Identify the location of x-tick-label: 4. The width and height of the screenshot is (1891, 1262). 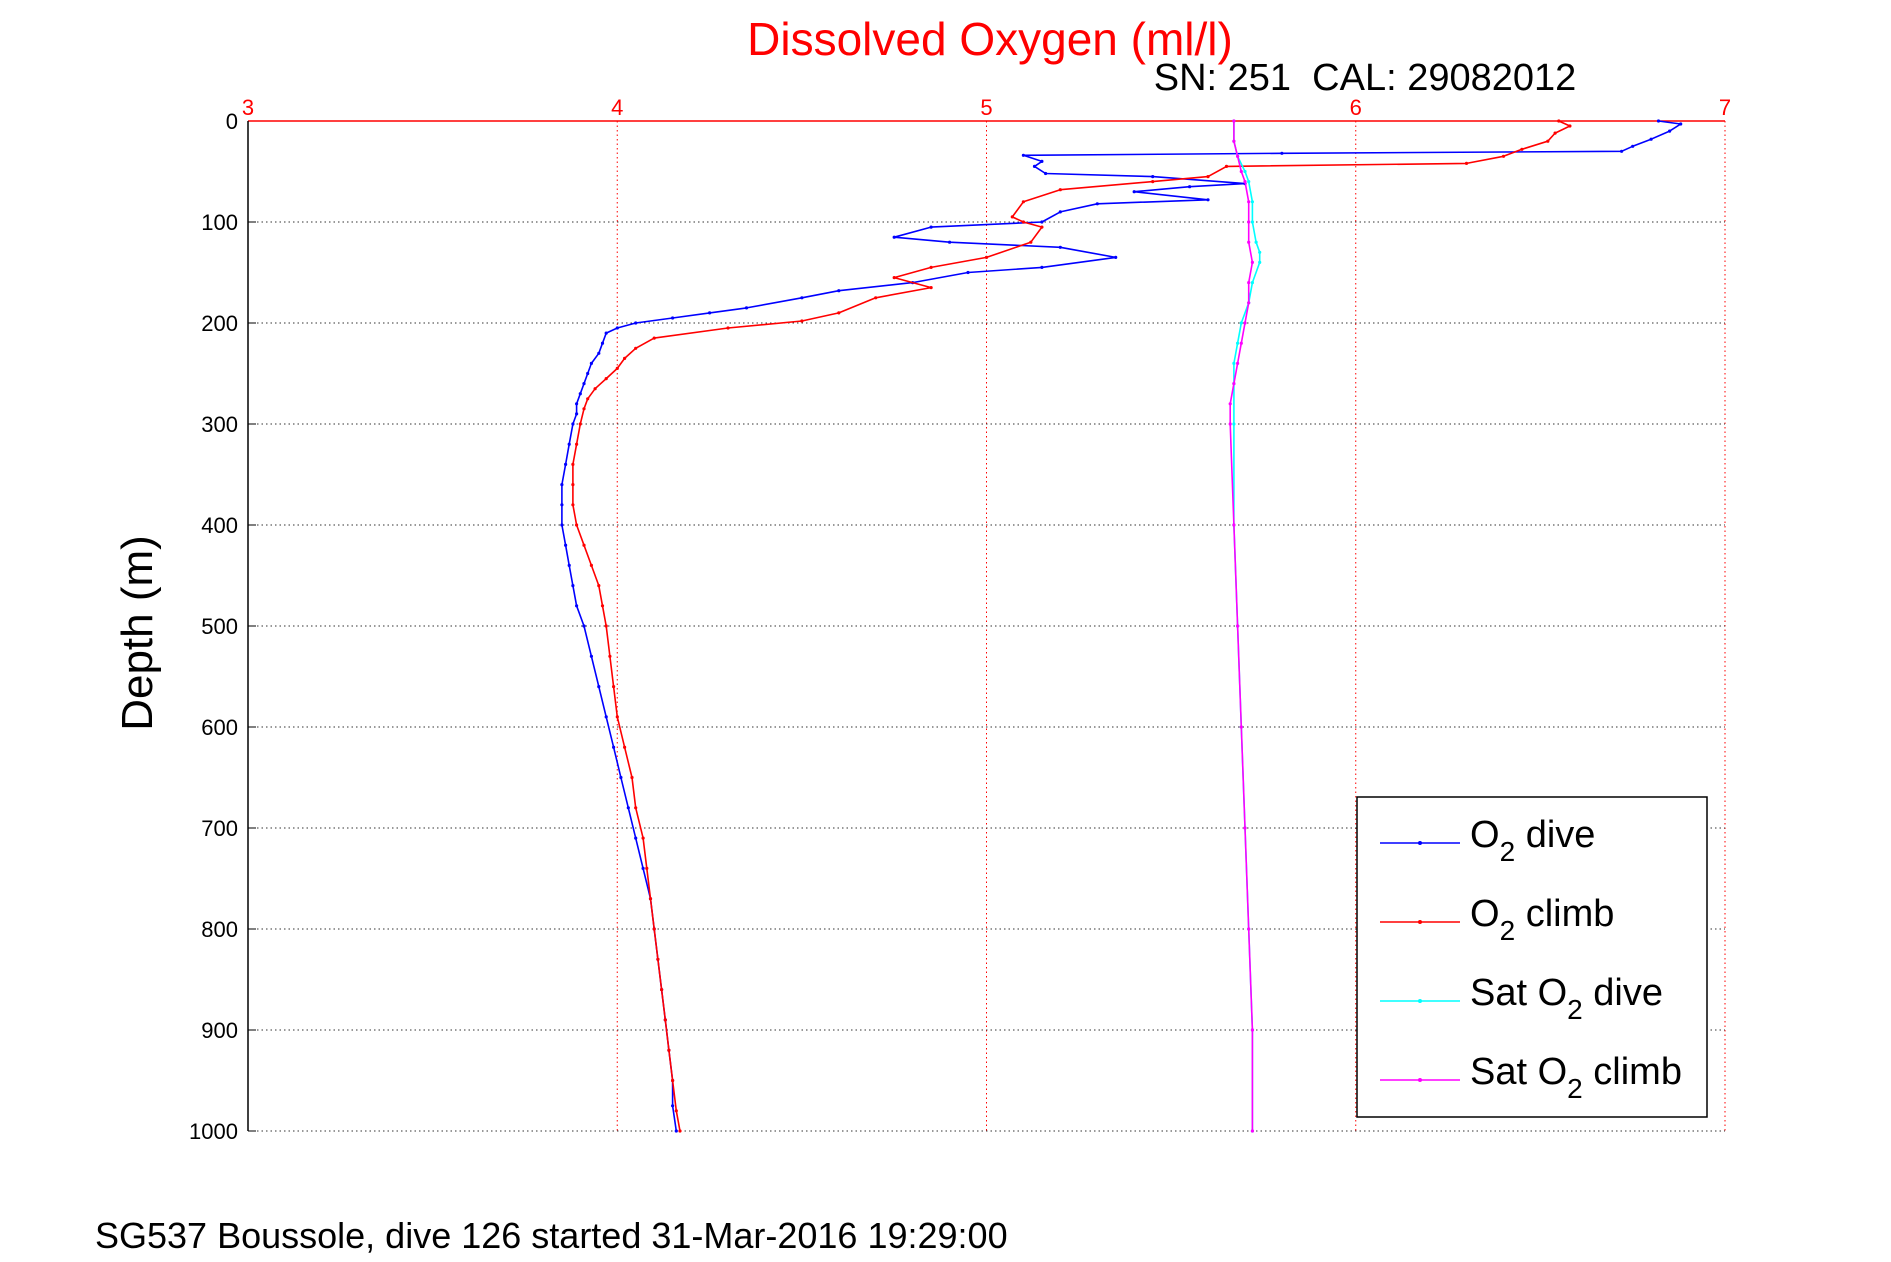
(617, 107).